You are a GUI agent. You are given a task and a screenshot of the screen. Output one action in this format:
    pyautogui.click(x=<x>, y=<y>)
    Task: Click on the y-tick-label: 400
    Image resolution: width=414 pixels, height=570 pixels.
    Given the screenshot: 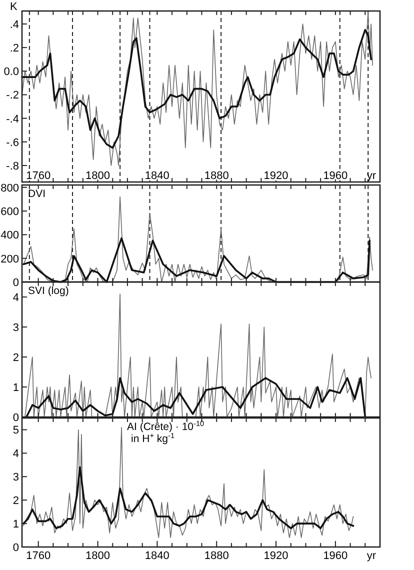 What is the action you would take?
    pyautogui.click(x=9, y=236)
    